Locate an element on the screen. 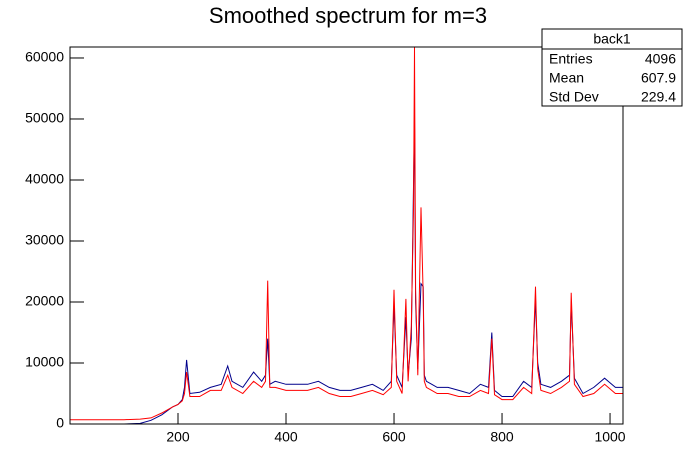 The image size is (696, 472). y-tick-label: 40000 is located at coordinates (44, 179).